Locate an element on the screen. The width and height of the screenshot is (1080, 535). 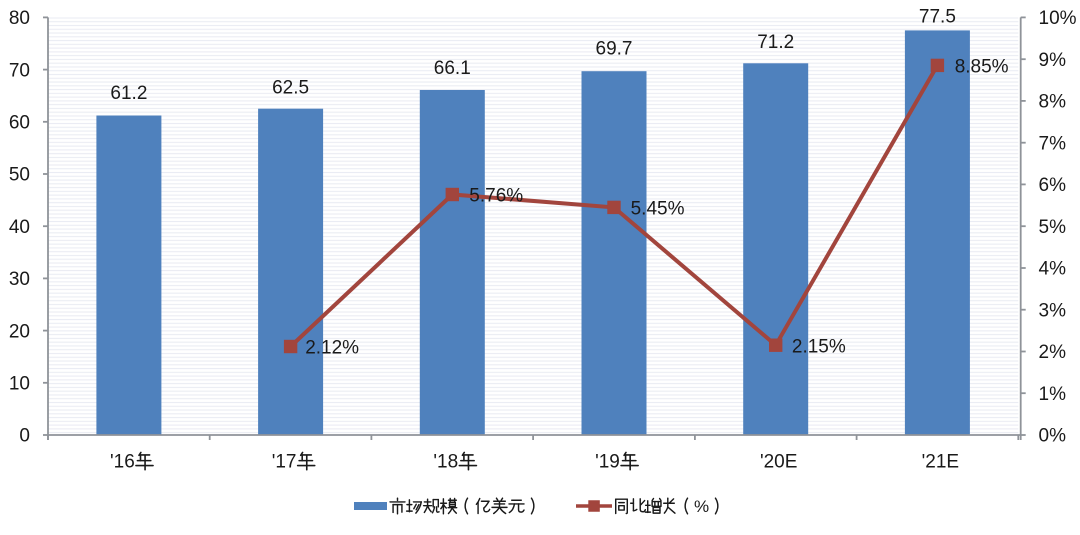
svg-text: 4% is located at coordinates (1053, 269).